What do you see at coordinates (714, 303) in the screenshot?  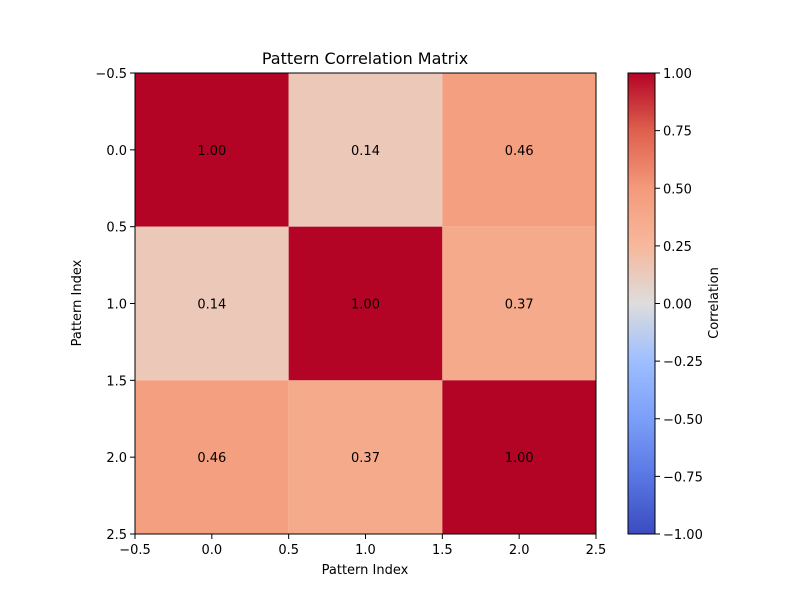 I see `colorbar-label: Correlation` at bounding box center [714, 303].